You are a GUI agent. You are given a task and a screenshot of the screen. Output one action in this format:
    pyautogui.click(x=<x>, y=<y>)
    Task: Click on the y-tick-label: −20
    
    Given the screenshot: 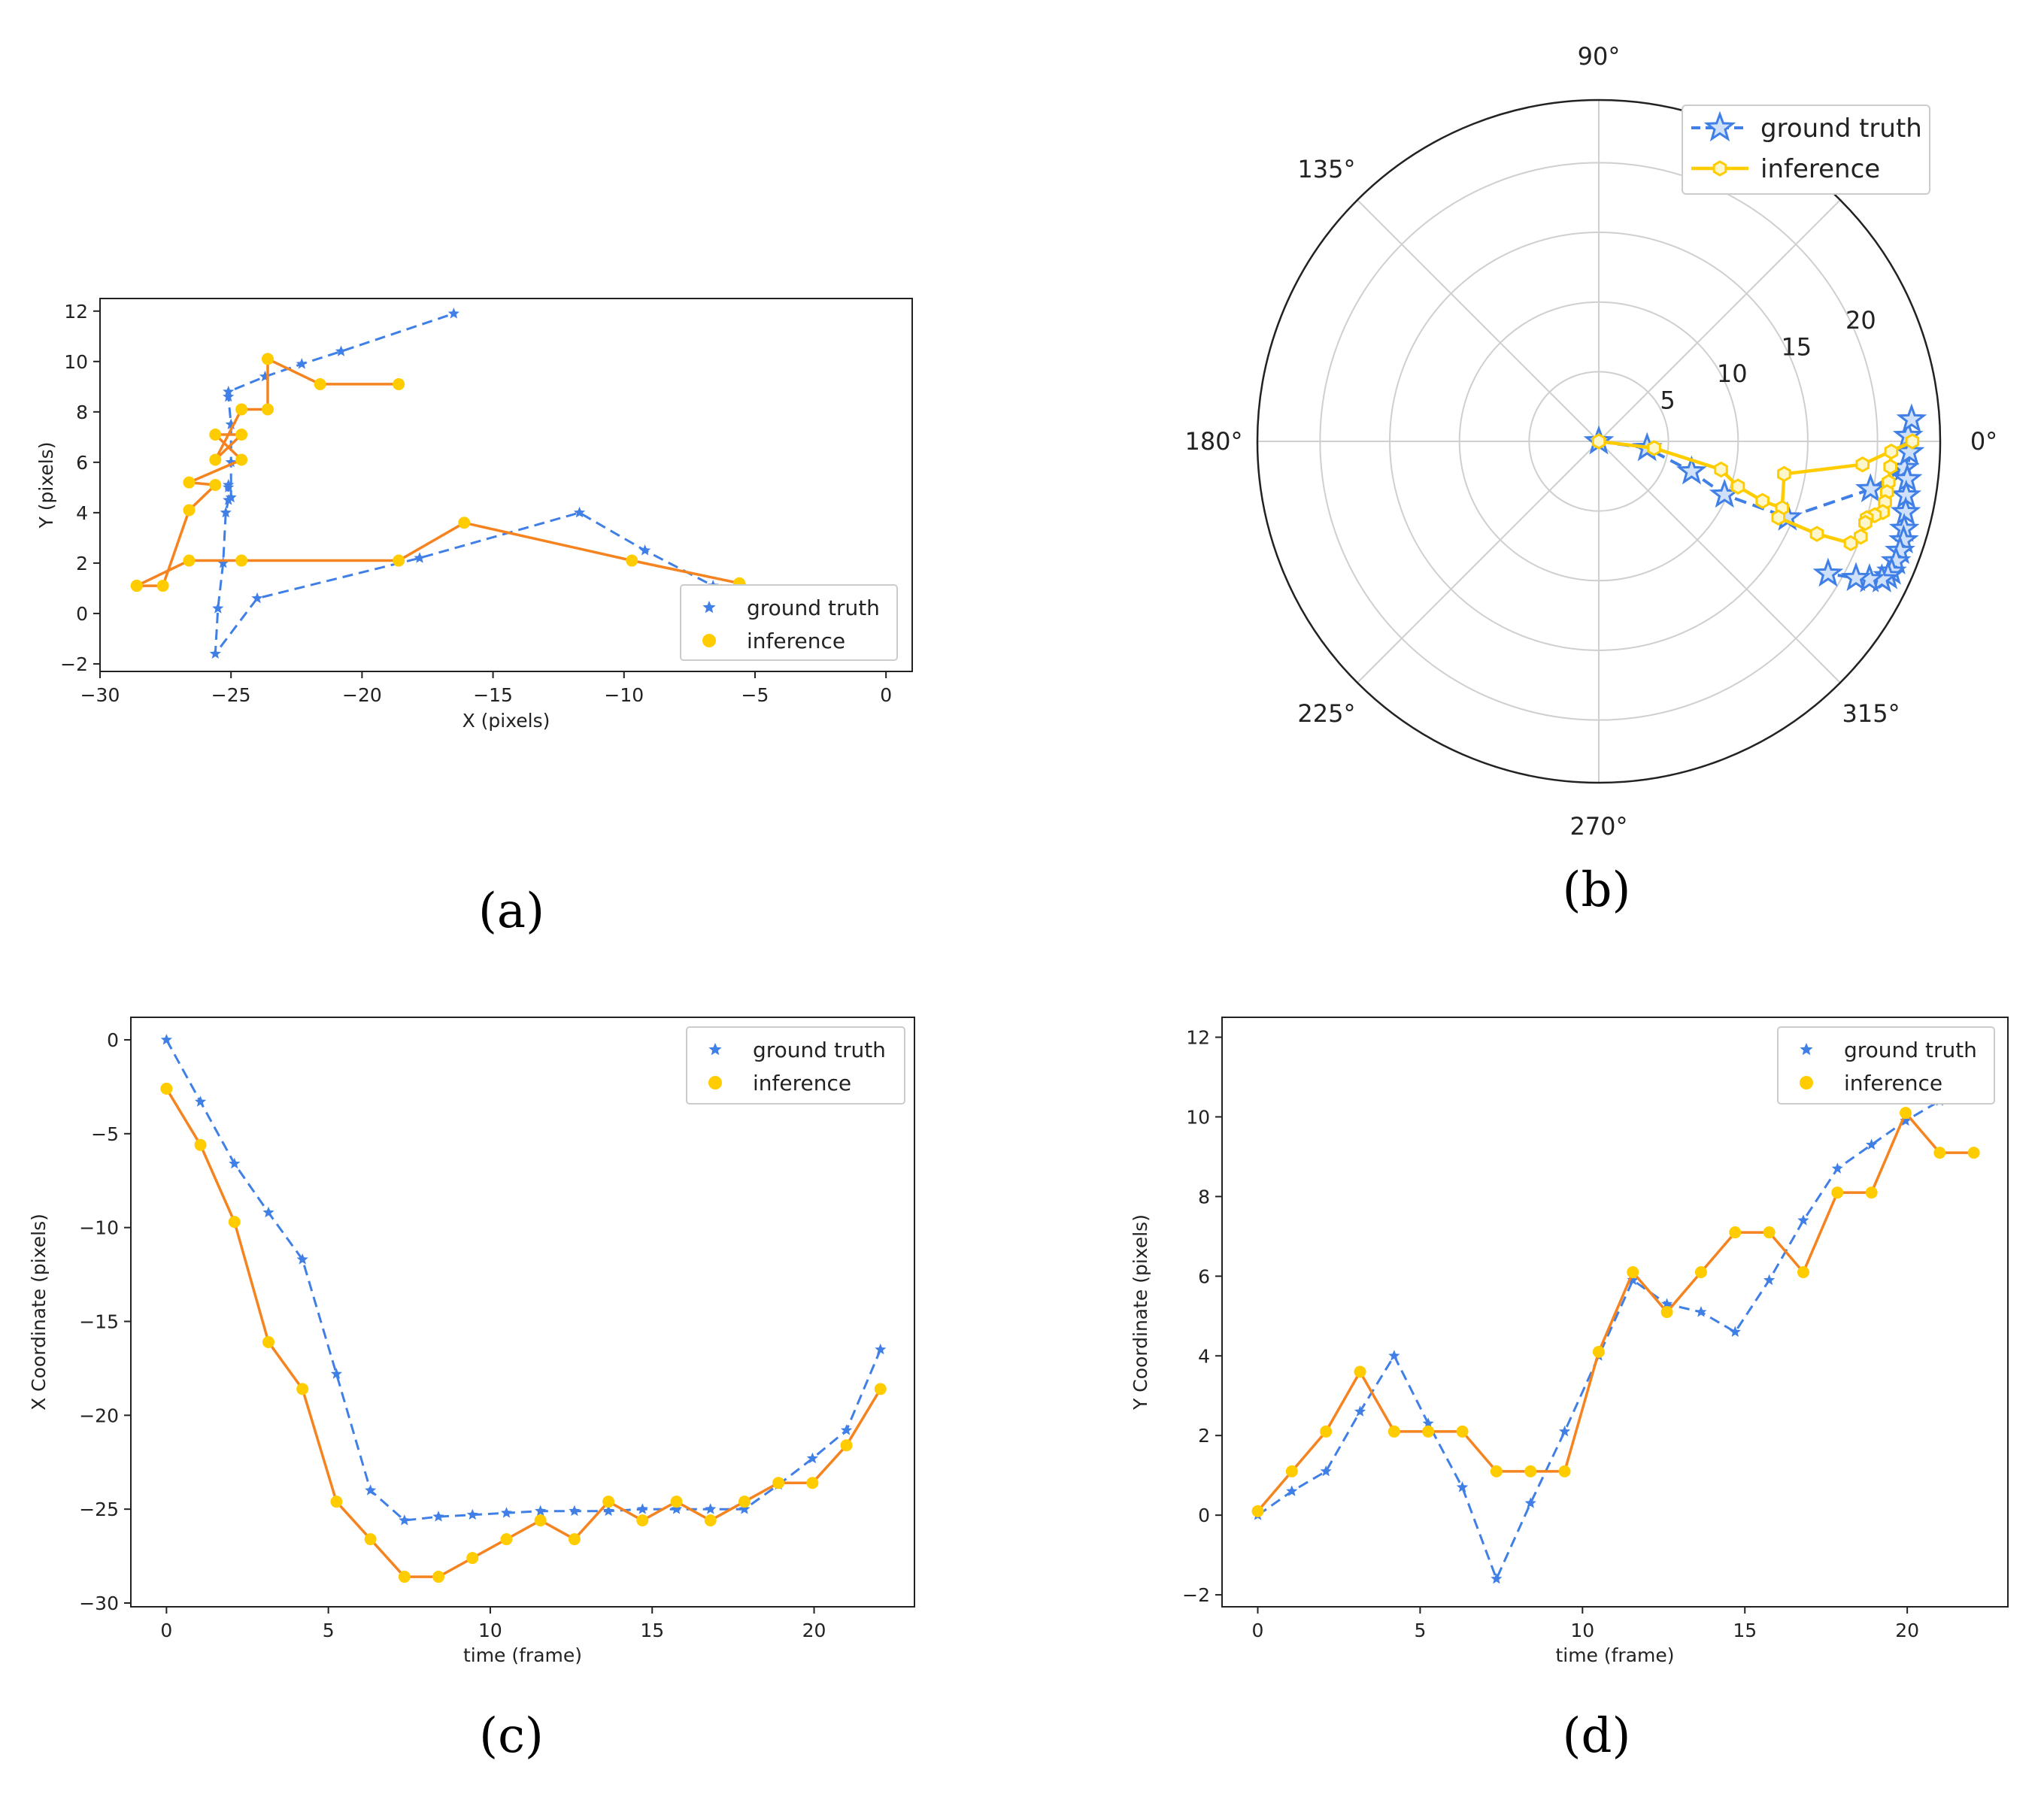 What is the action you would take?
    pyautogui.click(x=99, y=1415)
    